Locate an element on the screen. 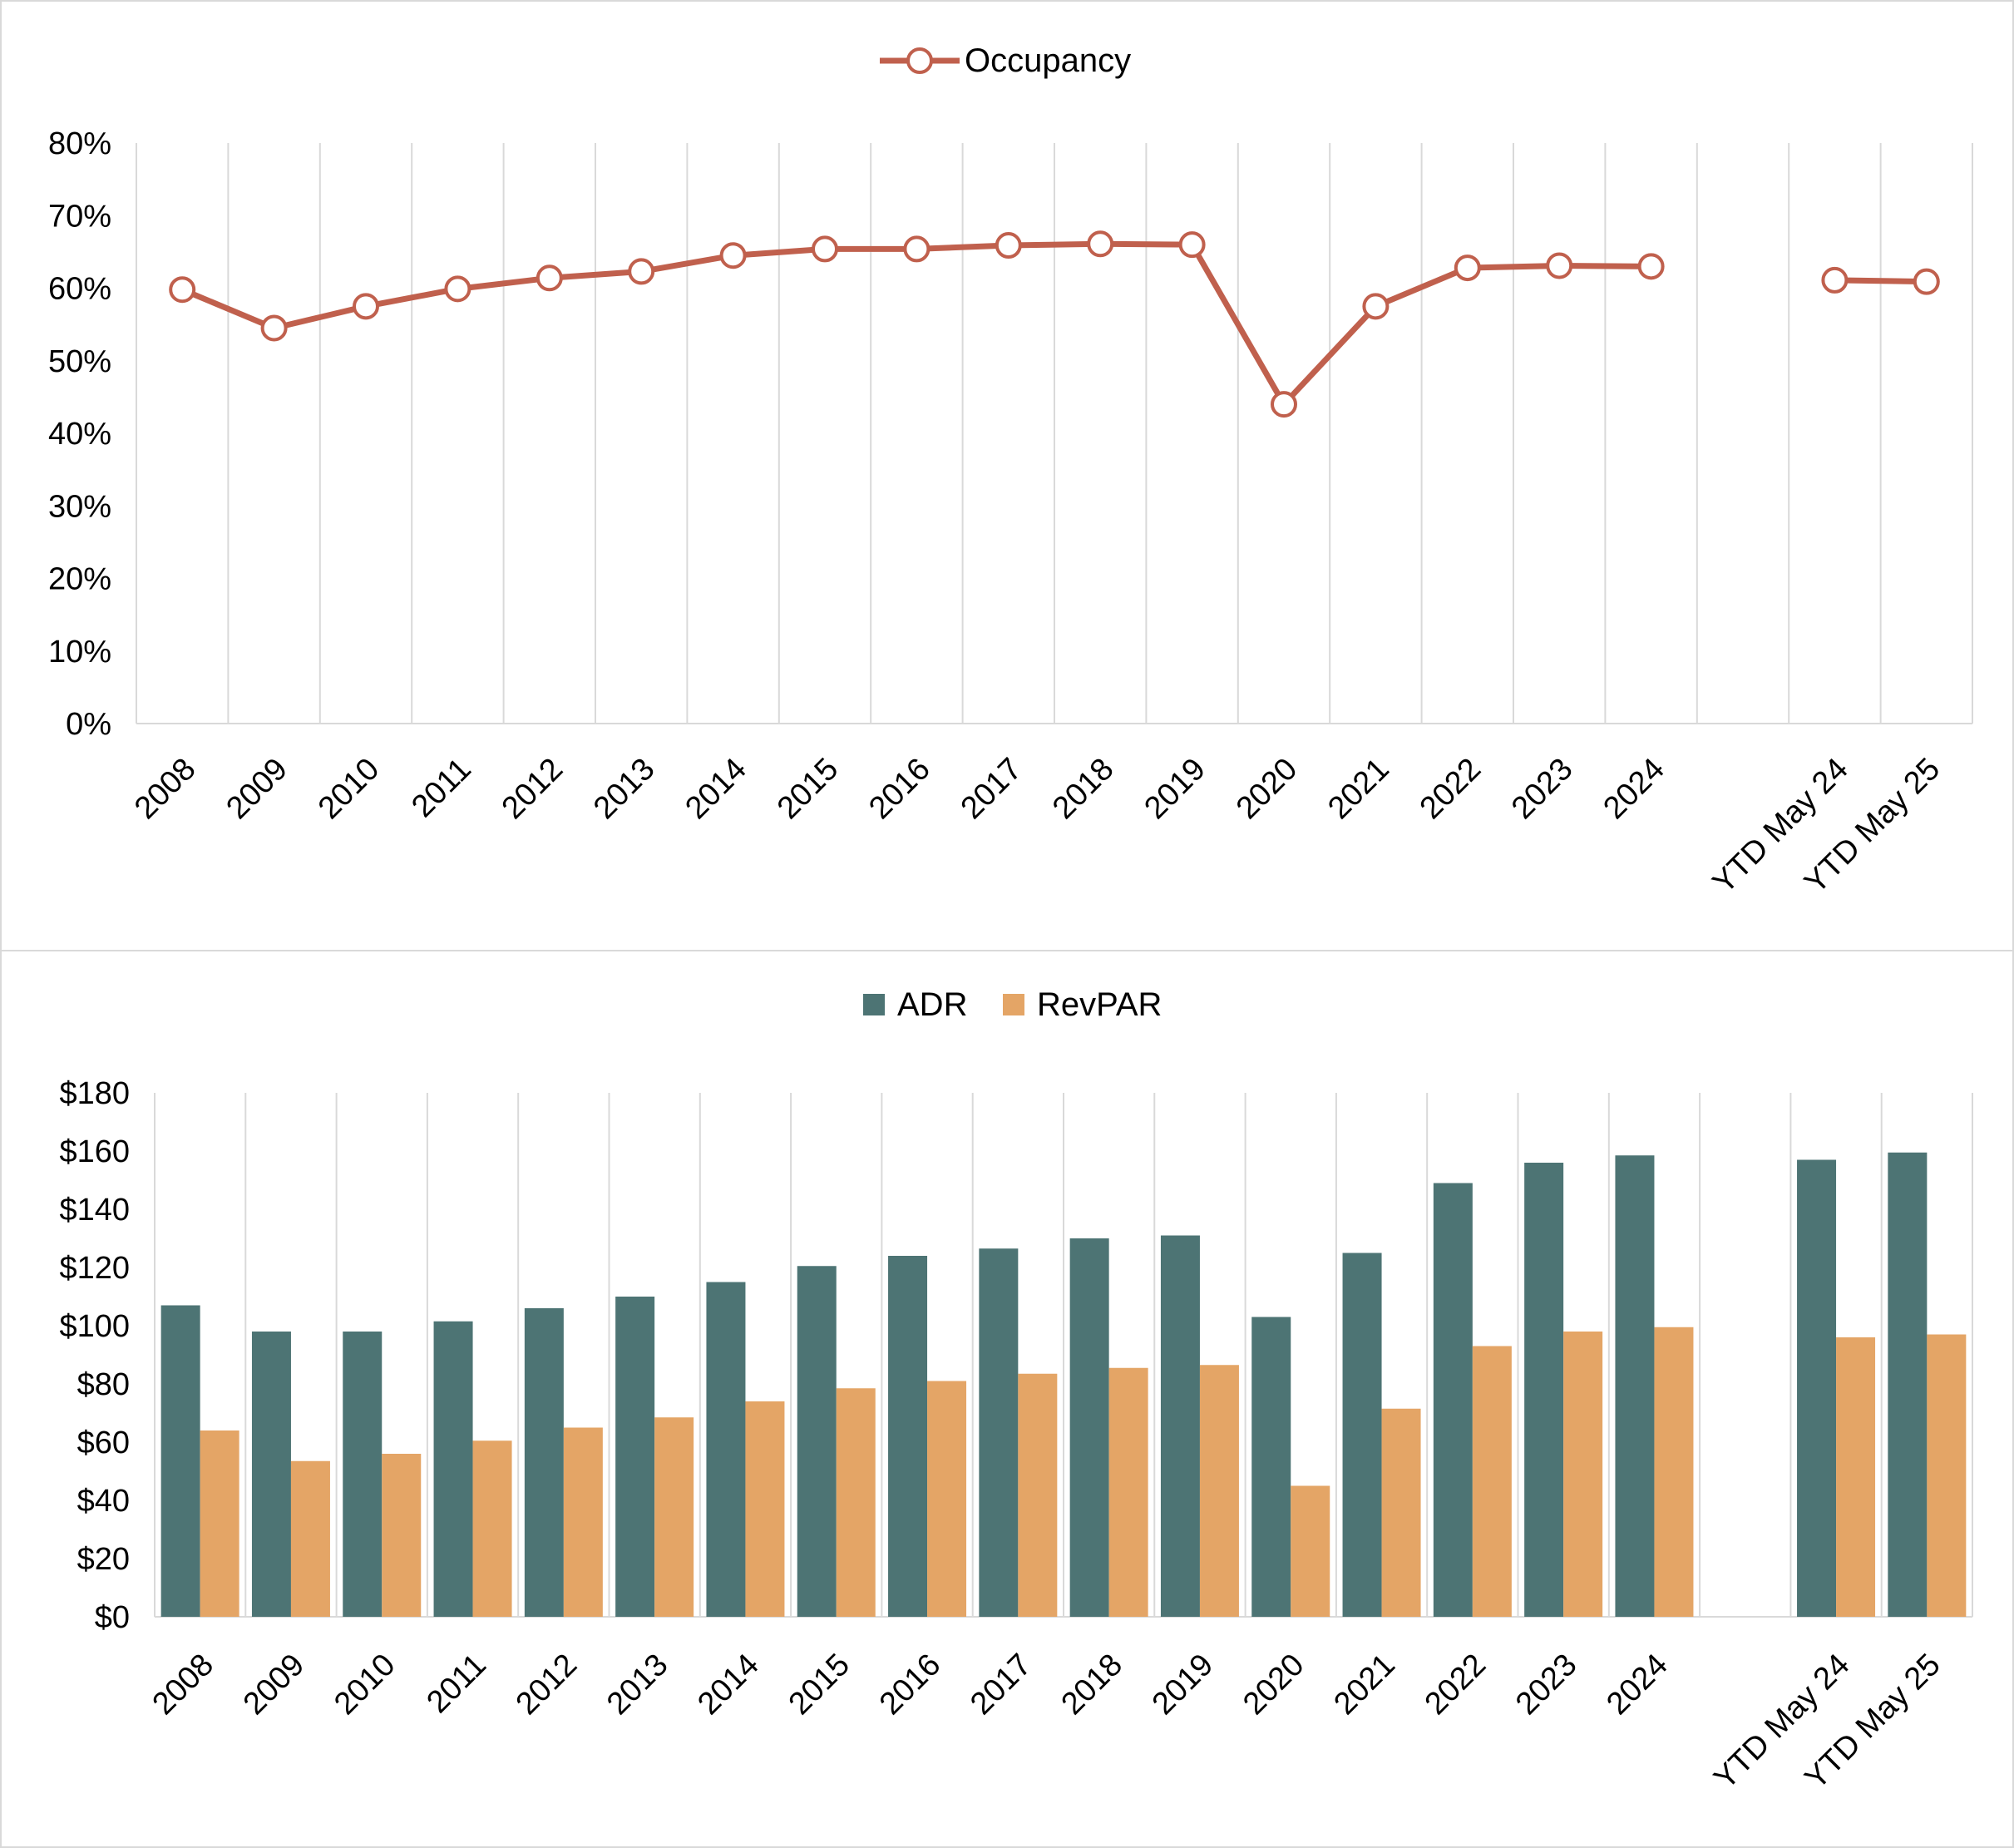 This screenshot has height=1848, width=2014. legend-label-revpar: RevPAR is located at coordinates (1099, 1004).